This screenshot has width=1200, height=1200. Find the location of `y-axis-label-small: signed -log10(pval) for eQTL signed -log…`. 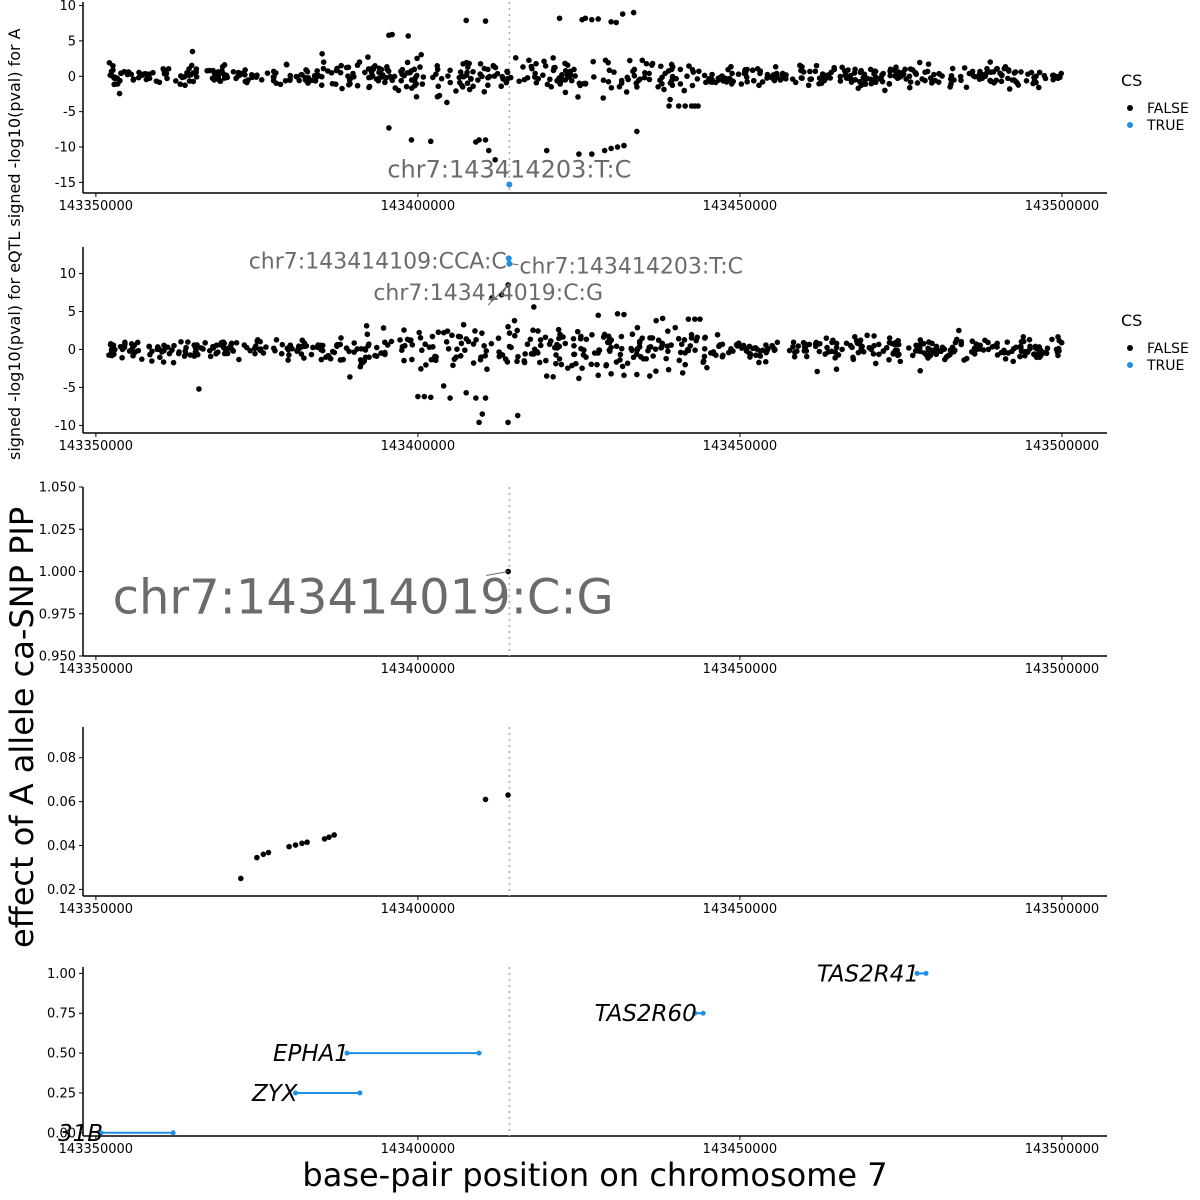

y-axis-label-small: signed -log10(pval) for eQTL signed -log… is located at coordinates (14, 244).